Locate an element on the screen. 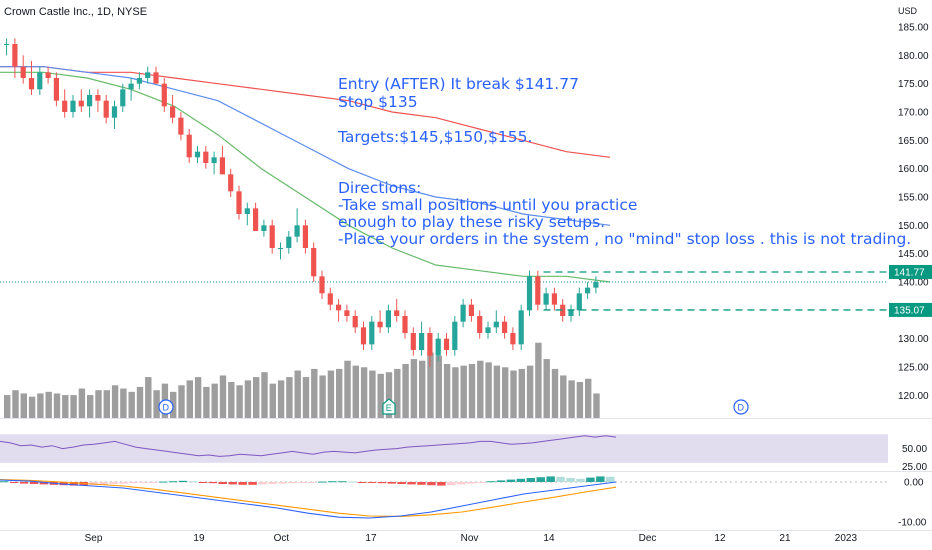  price-tick-label: 175.00 is located at coordinates (913, 84).